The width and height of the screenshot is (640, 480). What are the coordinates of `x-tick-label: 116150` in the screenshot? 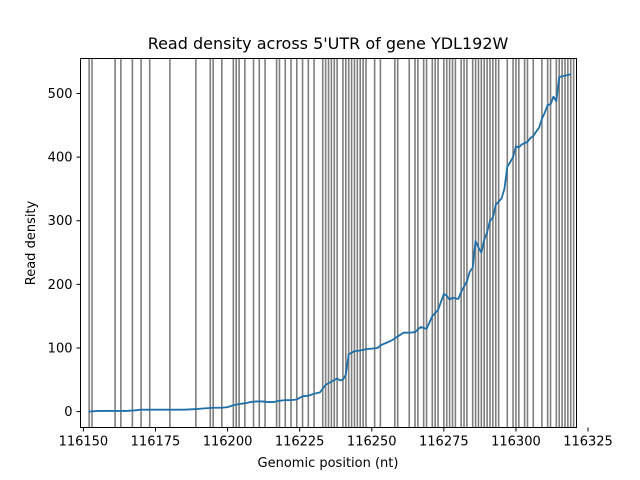 It's located at (84, 442).